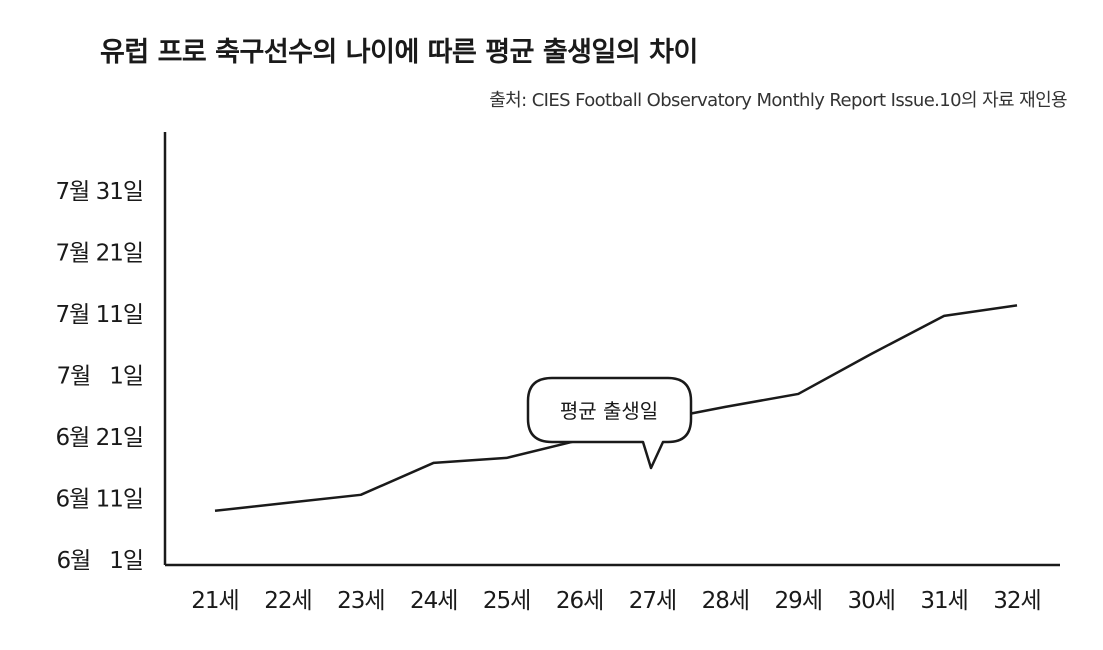 This screenshot has height=650, width=1103. Describe the element at coordinates (111, 353) in the screenshot. I see `y-axis: 6월 1일 6월 11일 6월 21일 7월 1일 7월 11일 7월 21일 7월 31일` at that location.